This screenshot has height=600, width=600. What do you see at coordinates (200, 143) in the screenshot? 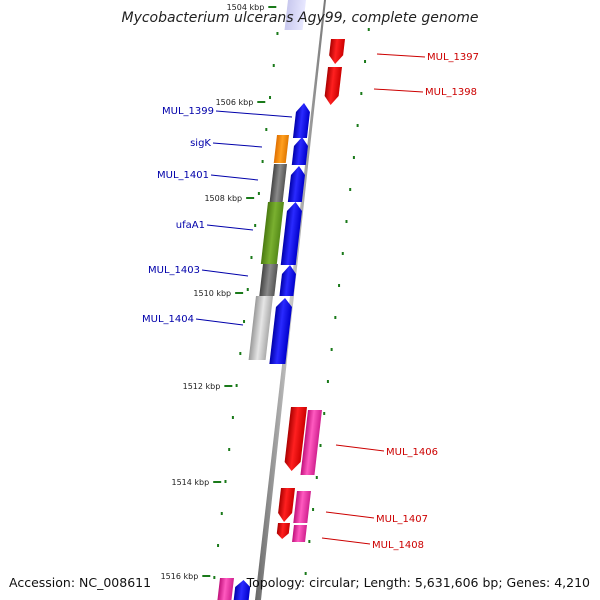
I see `gene-label: sigK` at bounding box center [200, 143].